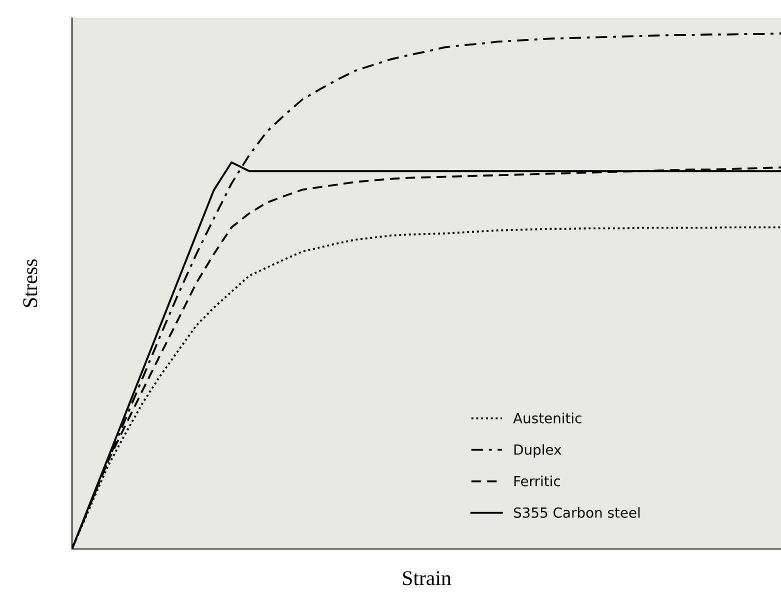 This screenshot has height=594, width=781. What do you see at coordinates (427, 578) in the screenshot?
I see `x-axis-title: Strain` at bounding box center [427, 578].